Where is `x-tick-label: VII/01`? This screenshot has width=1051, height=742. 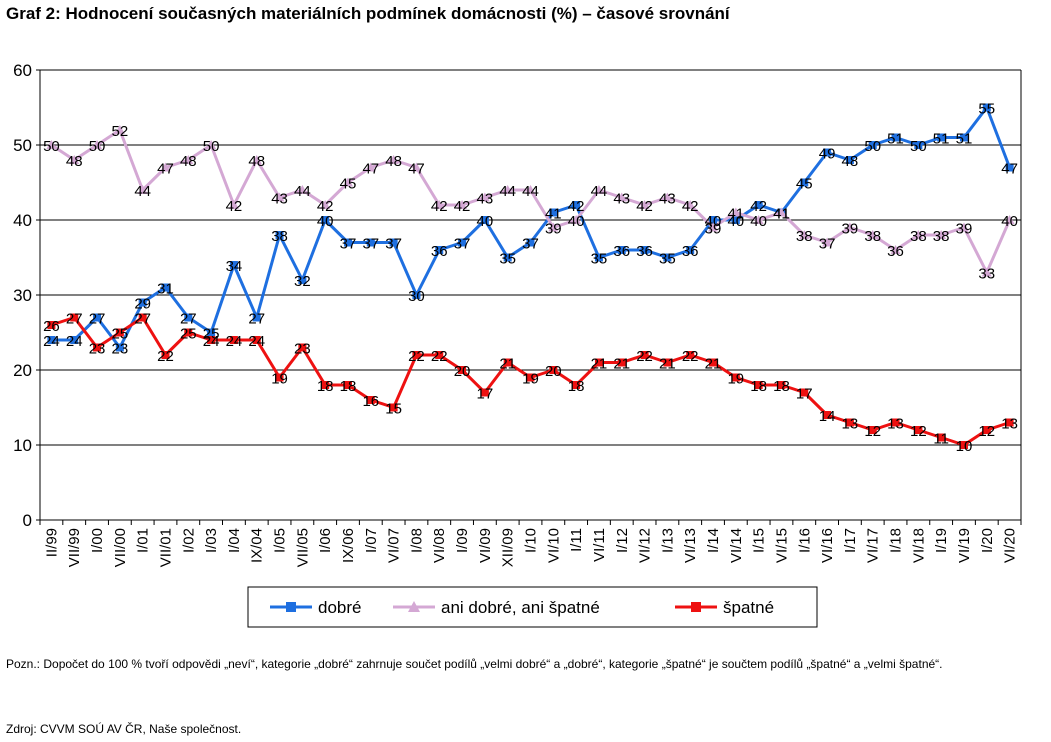 x-tick-label: VII/01 is located at coordinates (165, 547).